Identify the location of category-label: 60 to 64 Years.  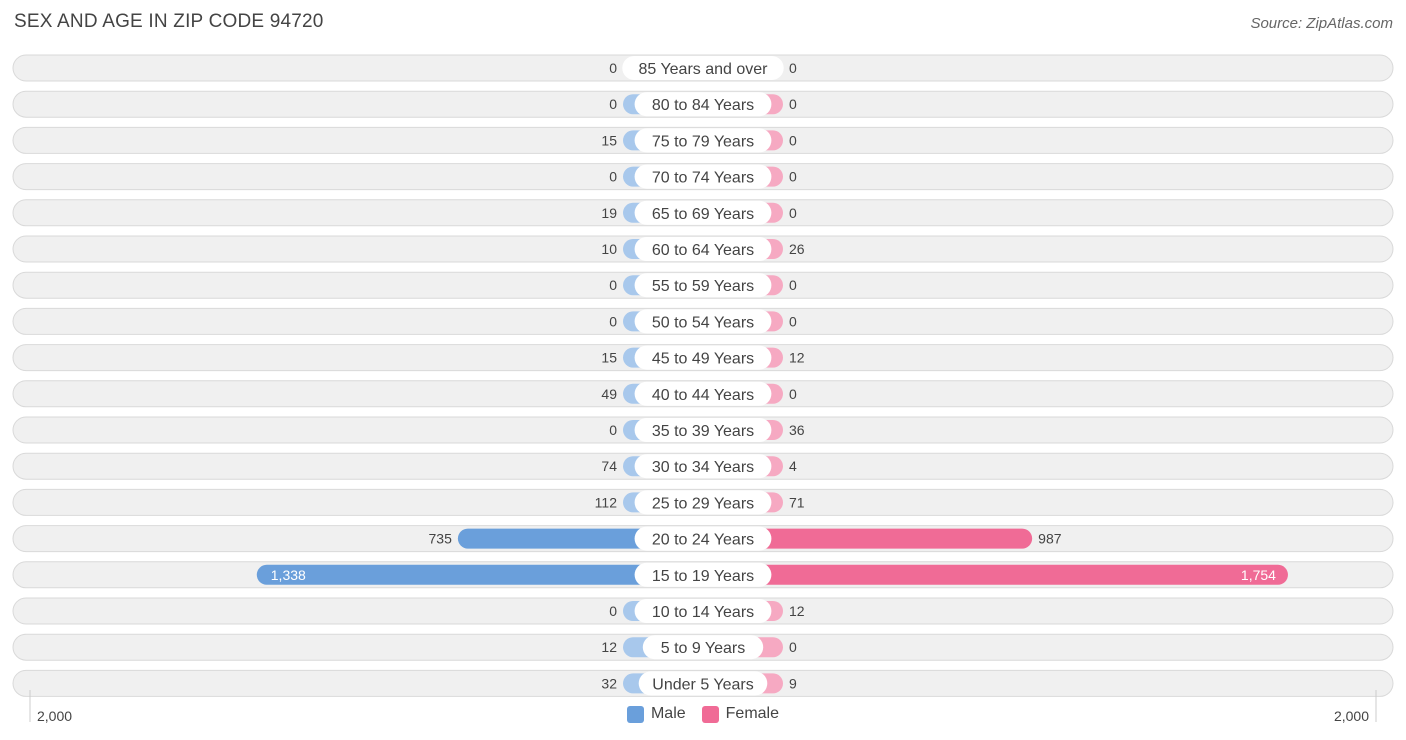
(703, 250).